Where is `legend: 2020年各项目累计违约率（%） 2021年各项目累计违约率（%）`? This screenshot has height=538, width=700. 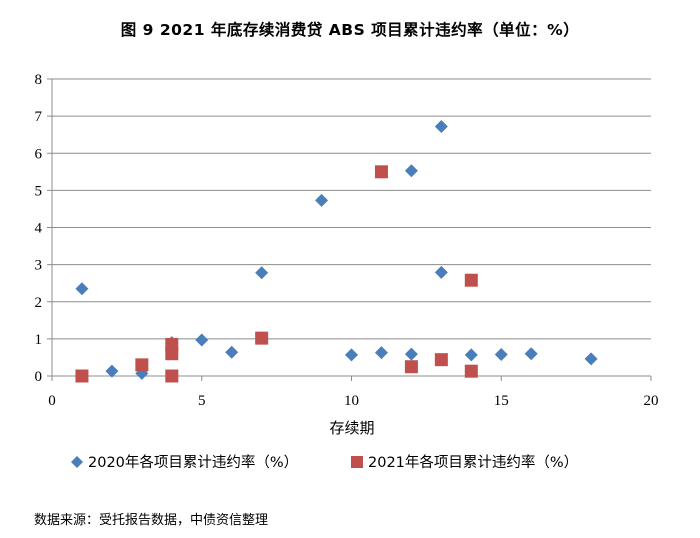
legend: 2020年各项目累计违约率（%） 2021年各项目累计违约率（%） is located at coordinates (350, 462).